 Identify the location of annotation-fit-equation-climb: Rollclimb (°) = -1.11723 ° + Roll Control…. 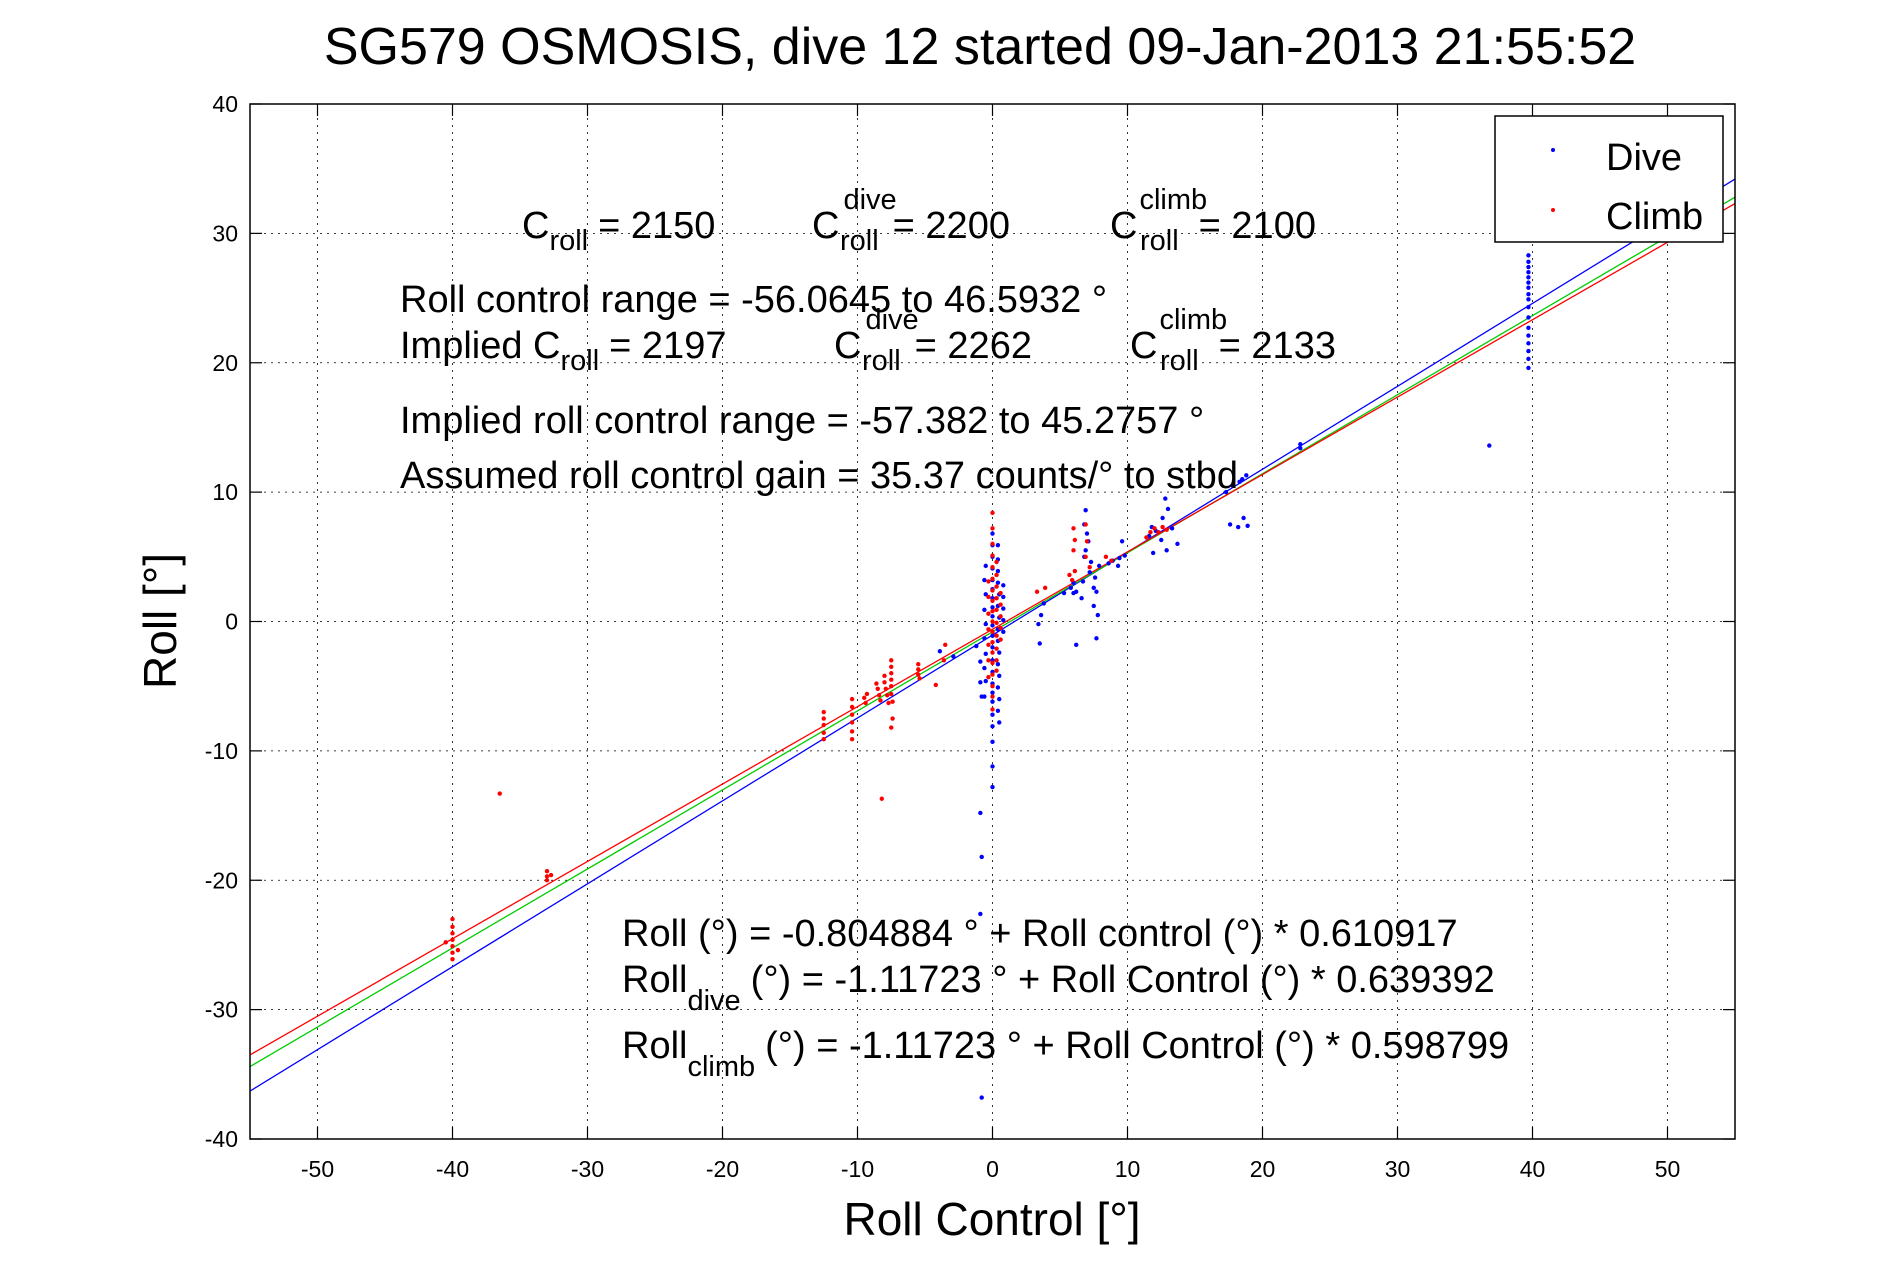
(1065, 1054).